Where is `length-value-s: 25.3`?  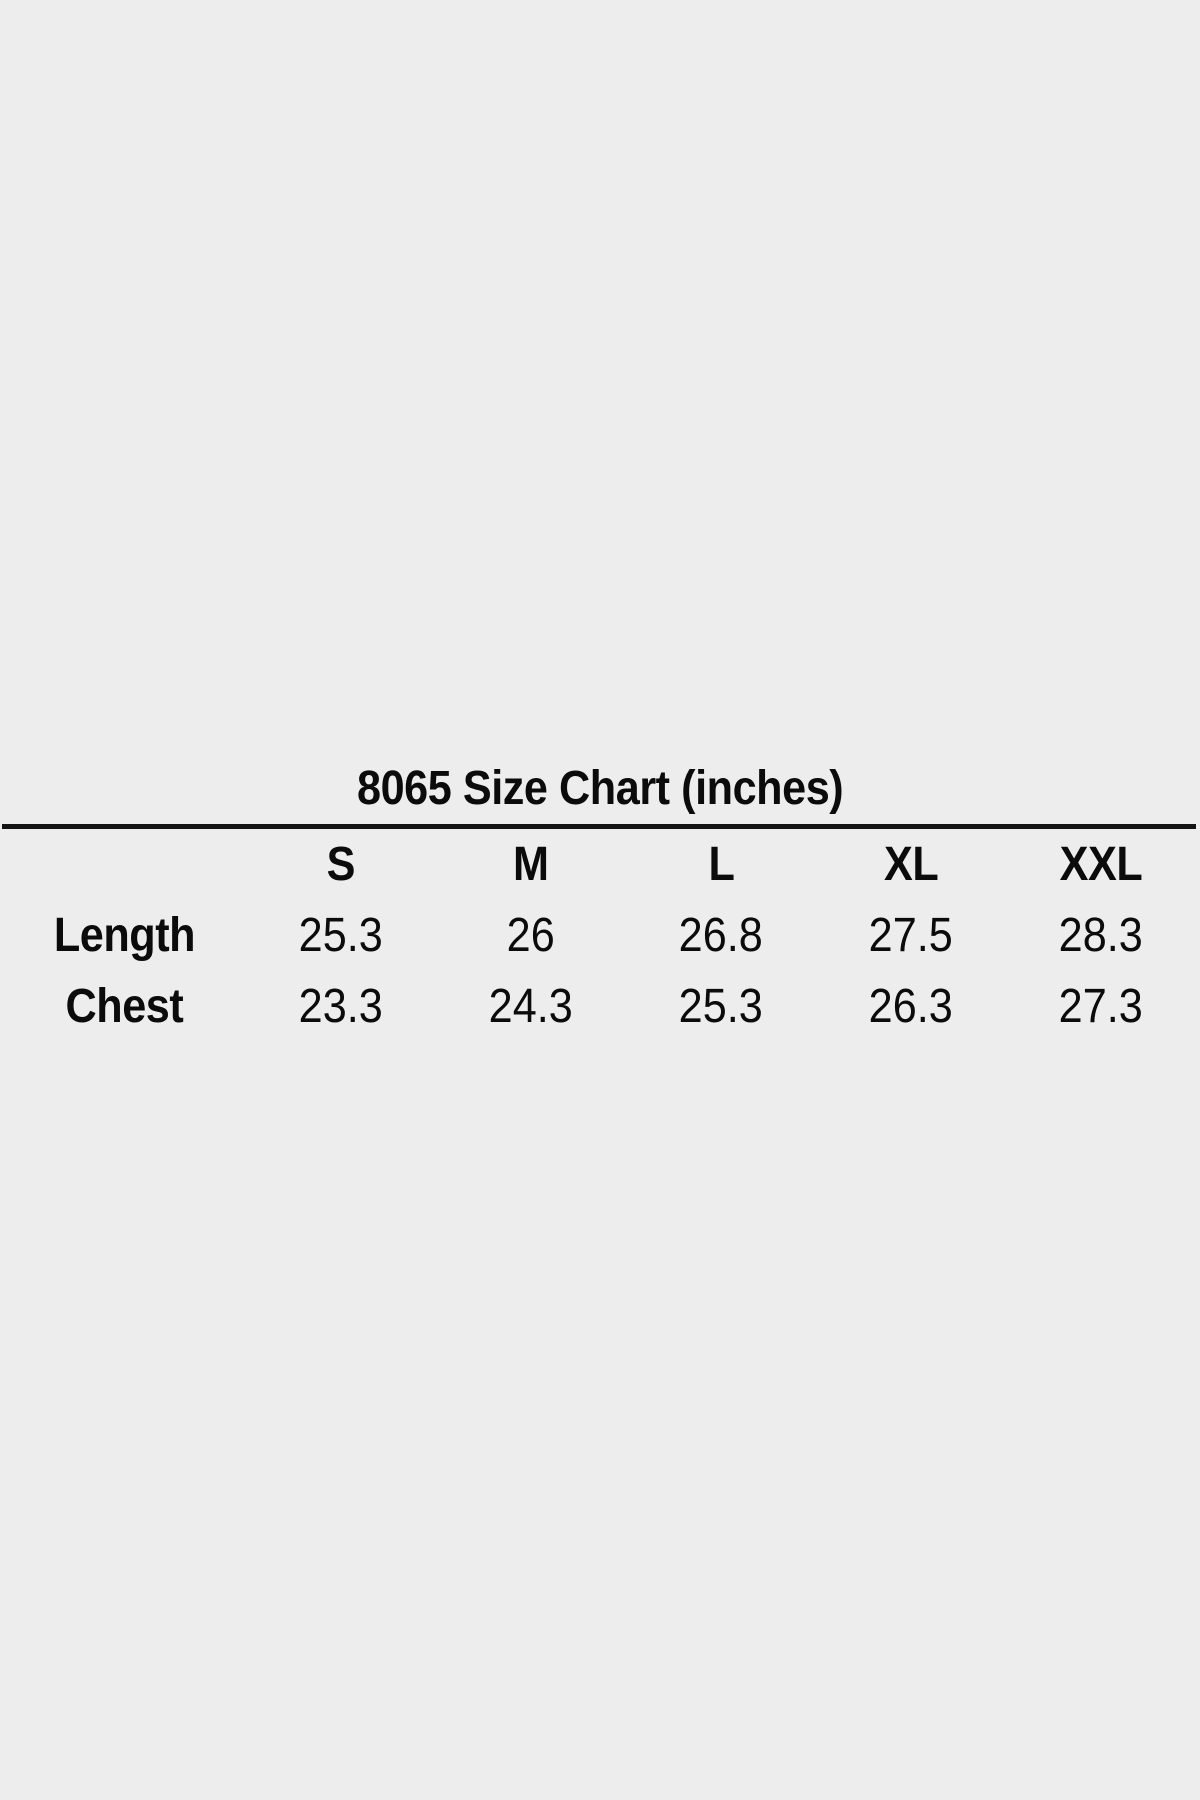
length-value-s: 25.3 is located at coordinates (341, 936).